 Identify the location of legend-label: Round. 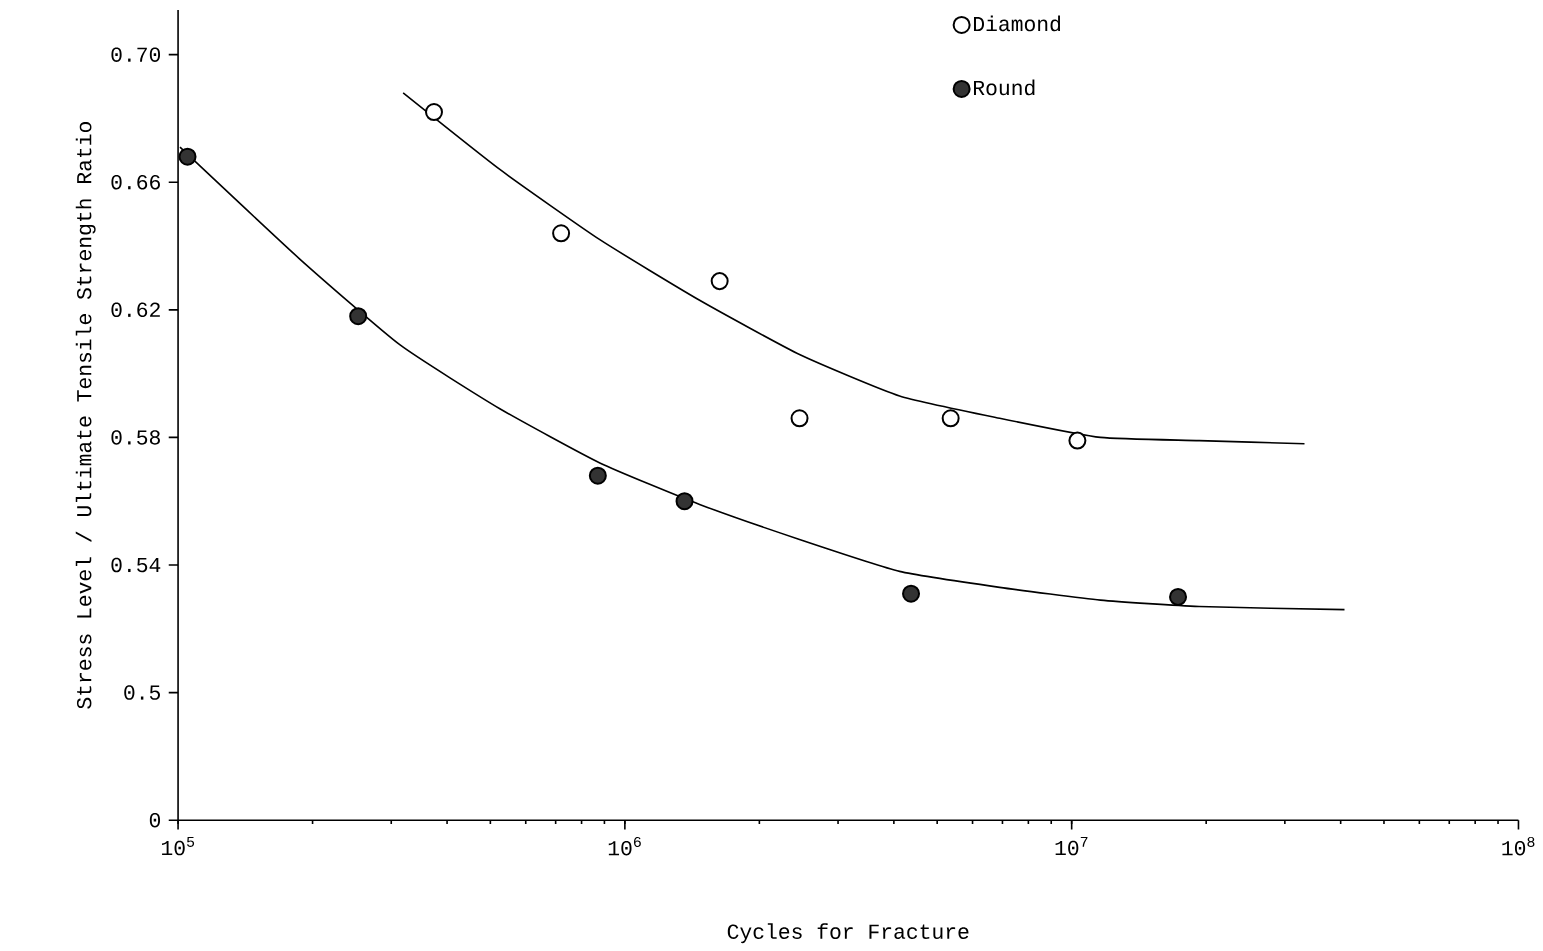
(1004, 87).